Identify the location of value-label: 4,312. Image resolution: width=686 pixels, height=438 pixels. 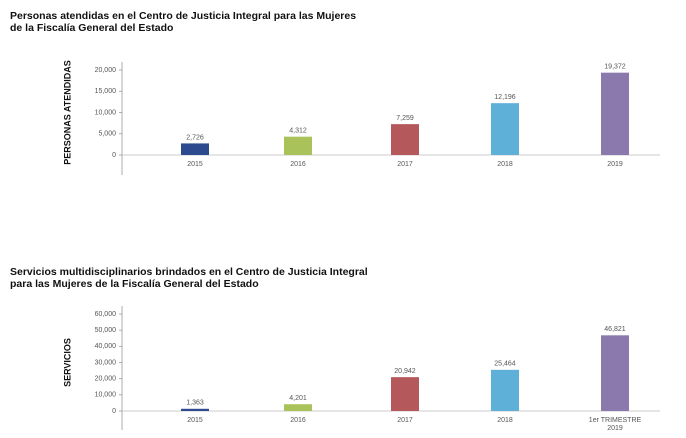
(298, 131).